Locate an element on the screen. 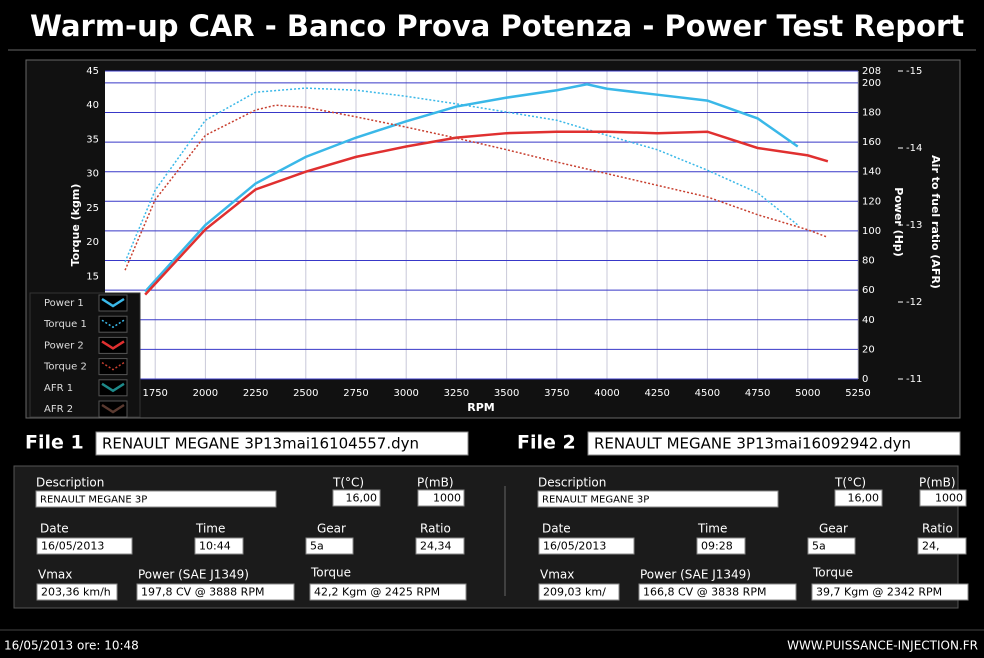 This screenshot has width=984, height=658. timestamp: 16/05/2013 ore: 10:48 is located at coordinates (71, 646).